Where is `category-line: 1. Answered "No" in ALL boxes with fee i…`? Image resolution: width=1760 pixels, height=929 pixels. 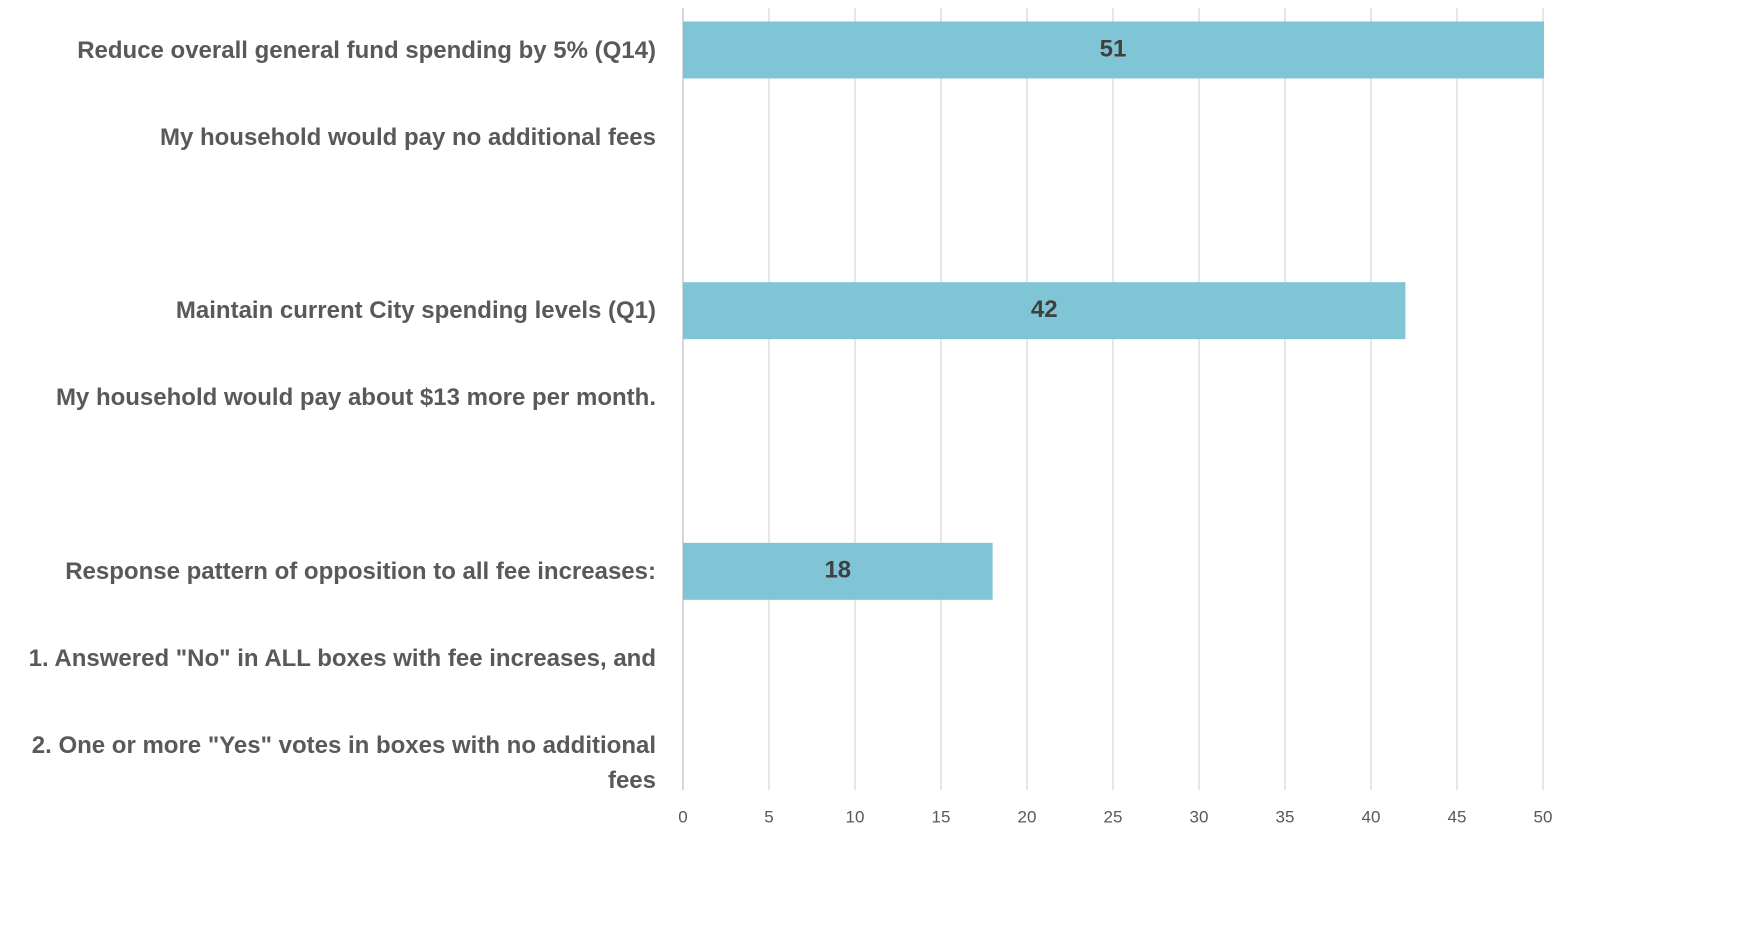 category-line: 1. Answered "No" in ALL boxes with fee i… is located at coordinates (342, 658).